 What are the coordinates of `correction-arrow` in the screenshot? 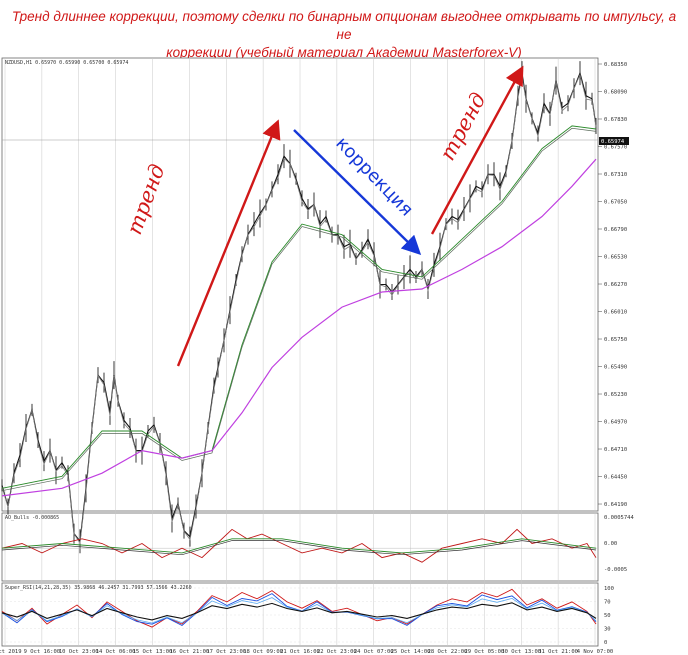 It's located at (357, 192).